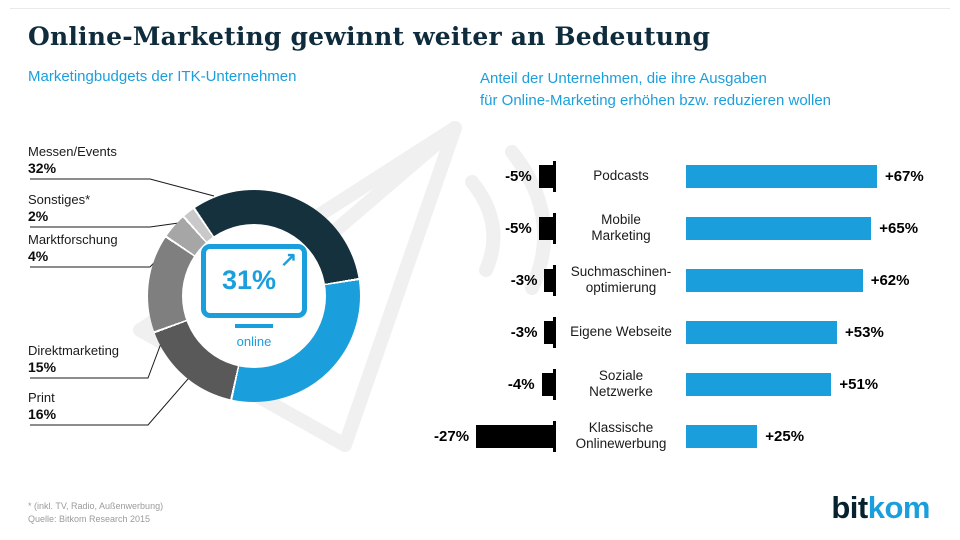 The height and width of the screenshot is (540, 960). Describe the element at coordinates (621, 272) in the screenshot. I see `category-line: Suchmaschinen-` at that location.